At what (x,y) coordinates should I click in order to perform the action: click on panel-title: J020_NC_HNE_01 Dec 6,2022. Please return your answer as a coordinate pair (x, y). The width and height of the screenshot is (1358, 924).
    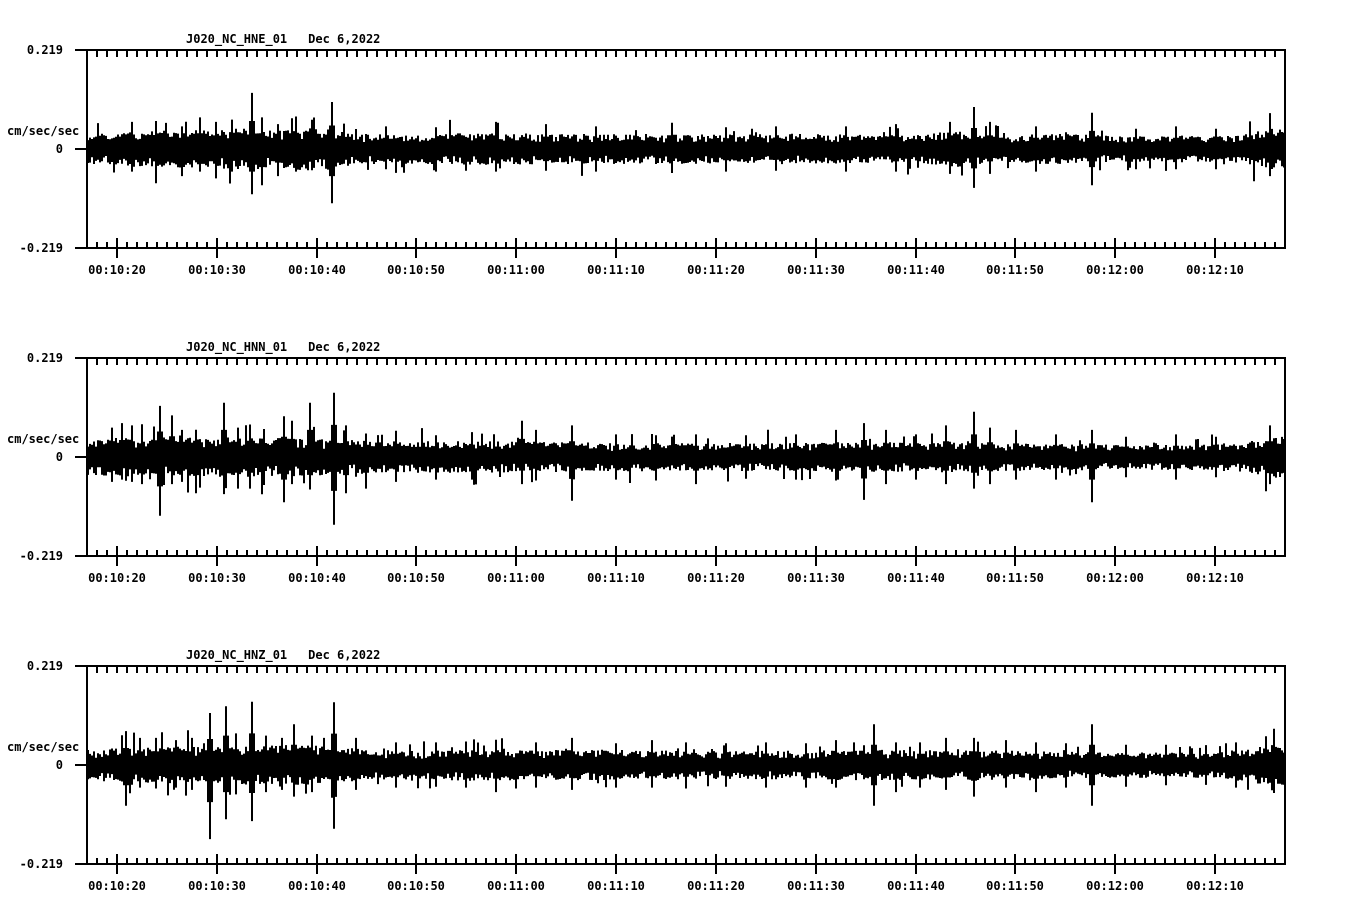
    Looking at the image, I should click on (283, 39).